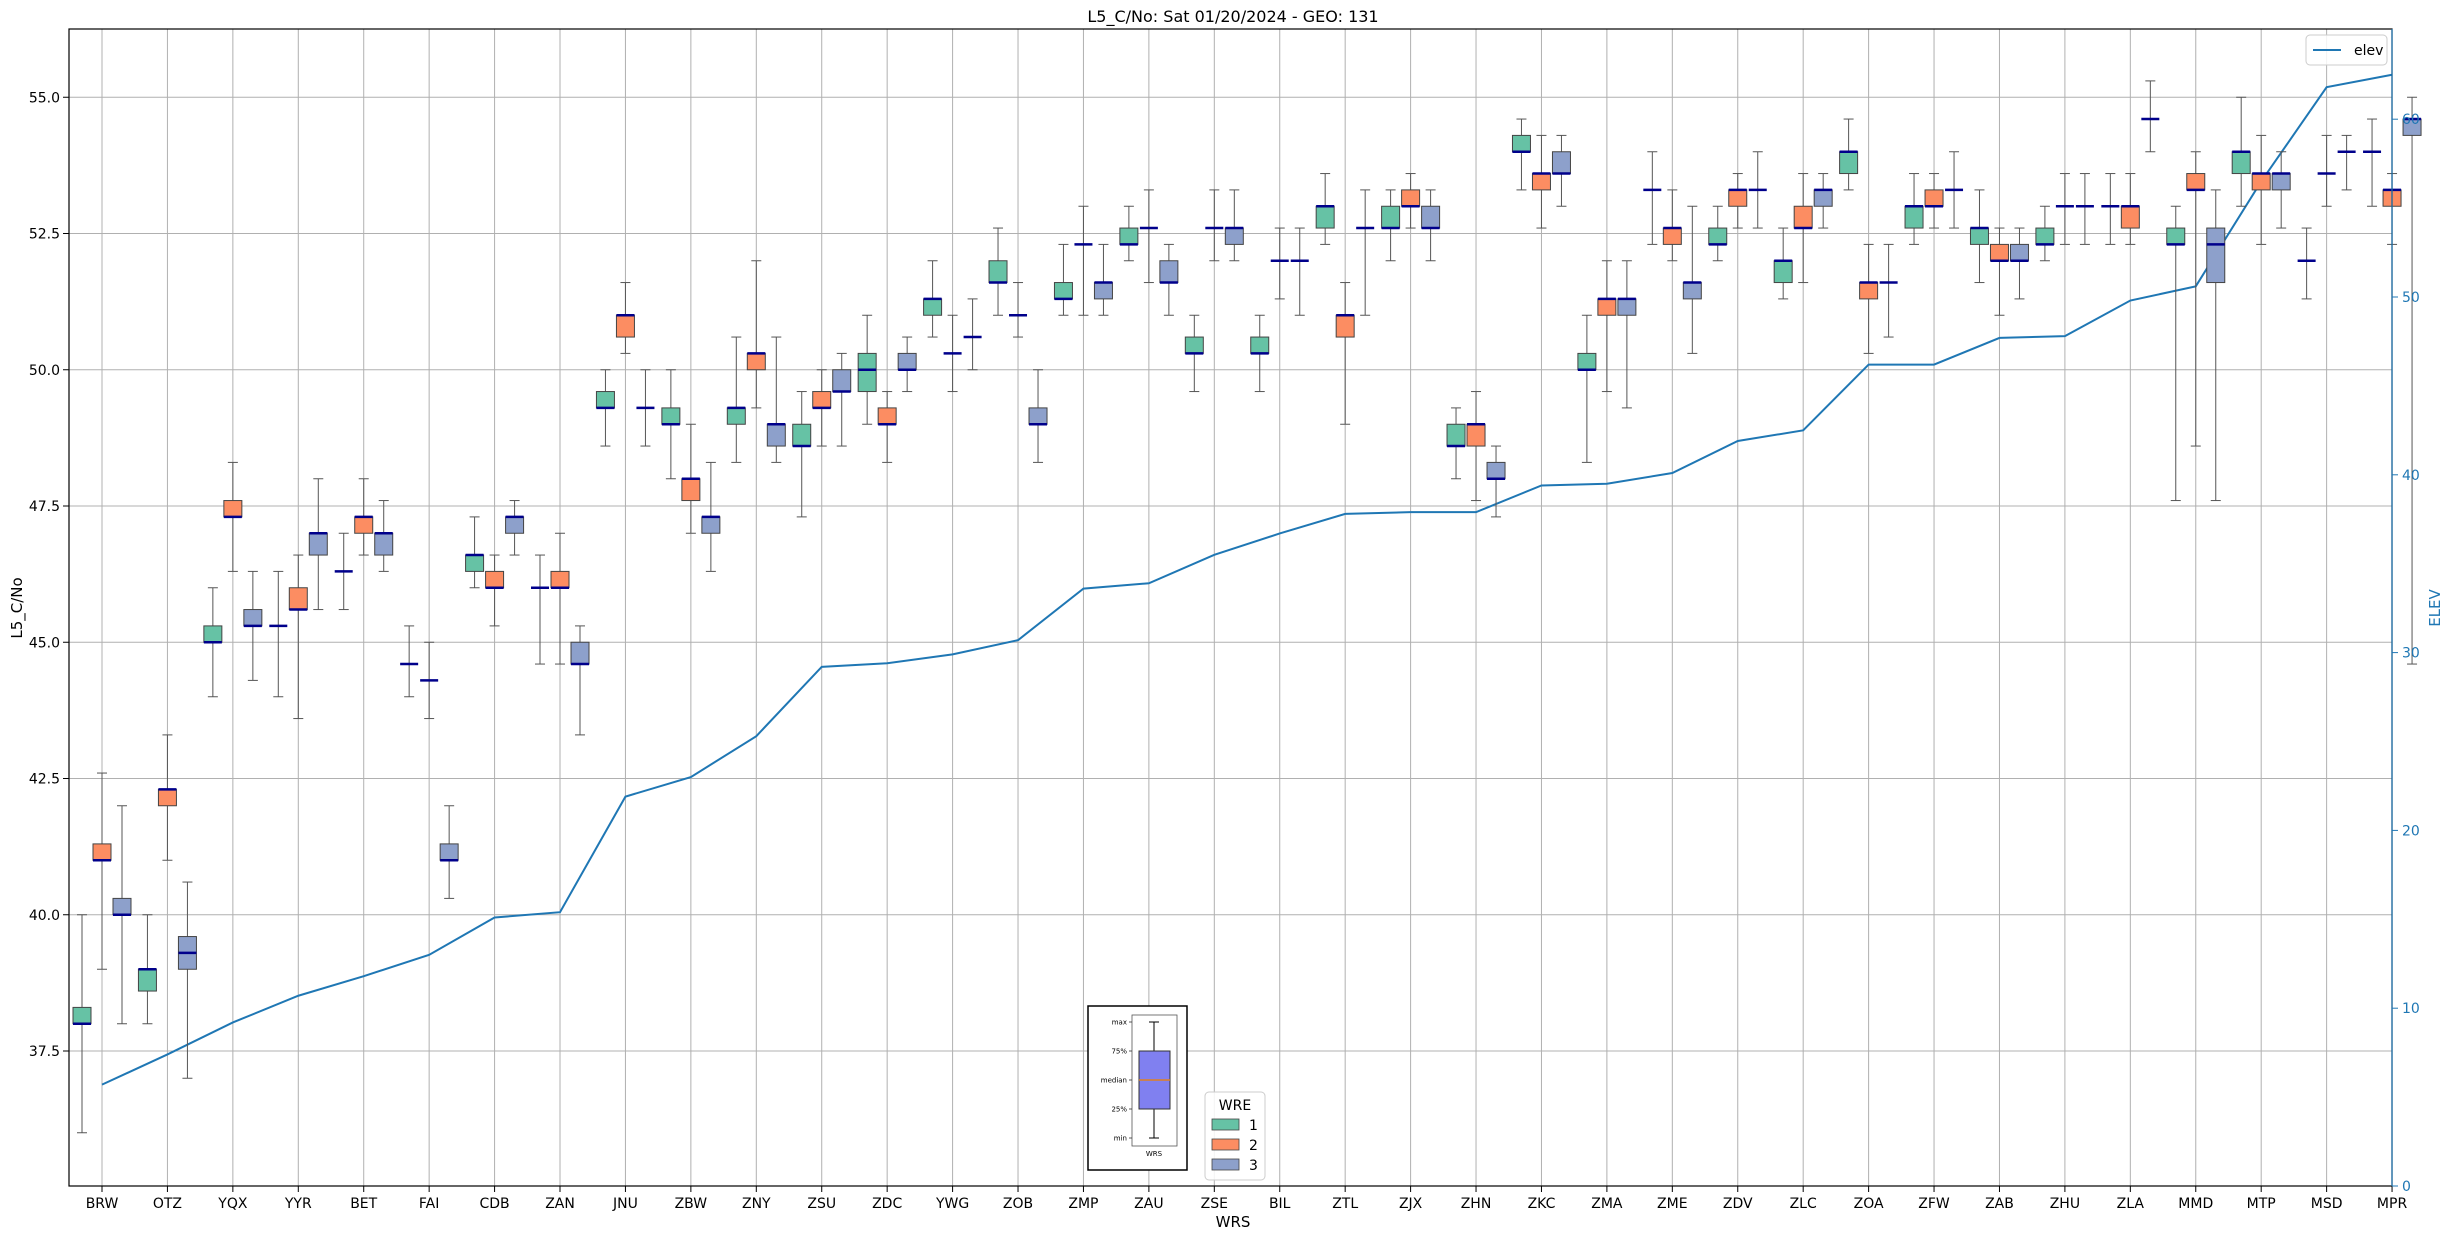  What do you see at coordinates (1411, 1204) in the screenshot?
I see `x-tick-label: ZJX` at bounding box center [1411, 1204].